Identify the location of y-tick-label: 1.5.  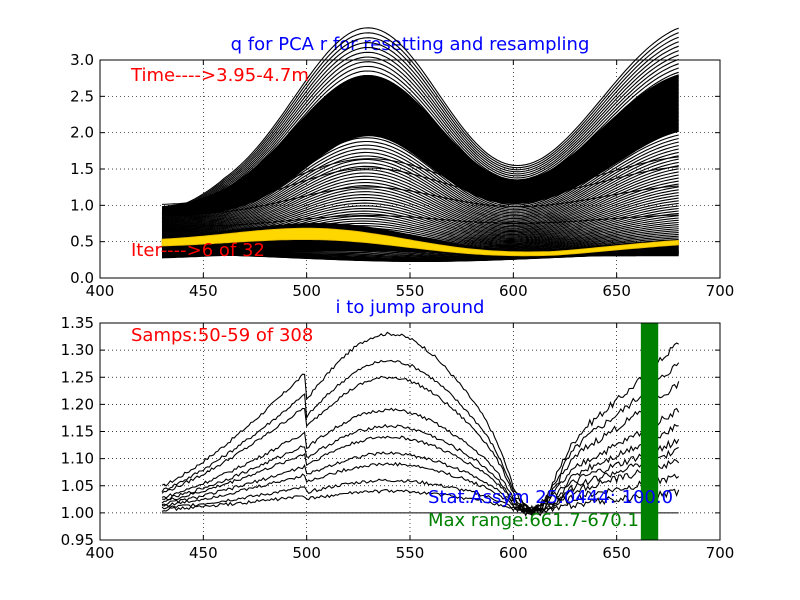
(82, 169).